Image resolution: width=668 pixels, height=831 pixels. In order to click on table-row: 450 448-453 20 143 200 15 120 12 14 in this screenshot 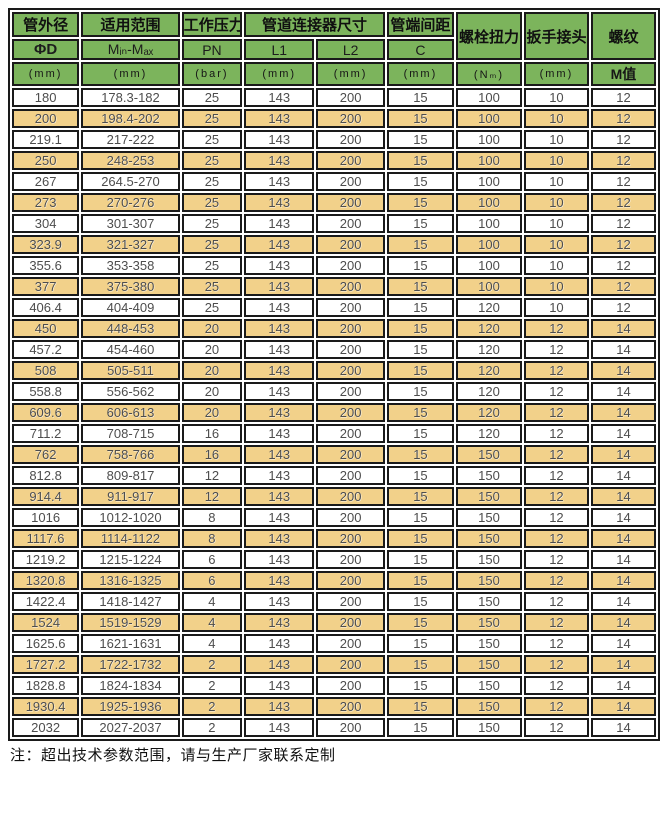, I will do `click(334, 328)`.